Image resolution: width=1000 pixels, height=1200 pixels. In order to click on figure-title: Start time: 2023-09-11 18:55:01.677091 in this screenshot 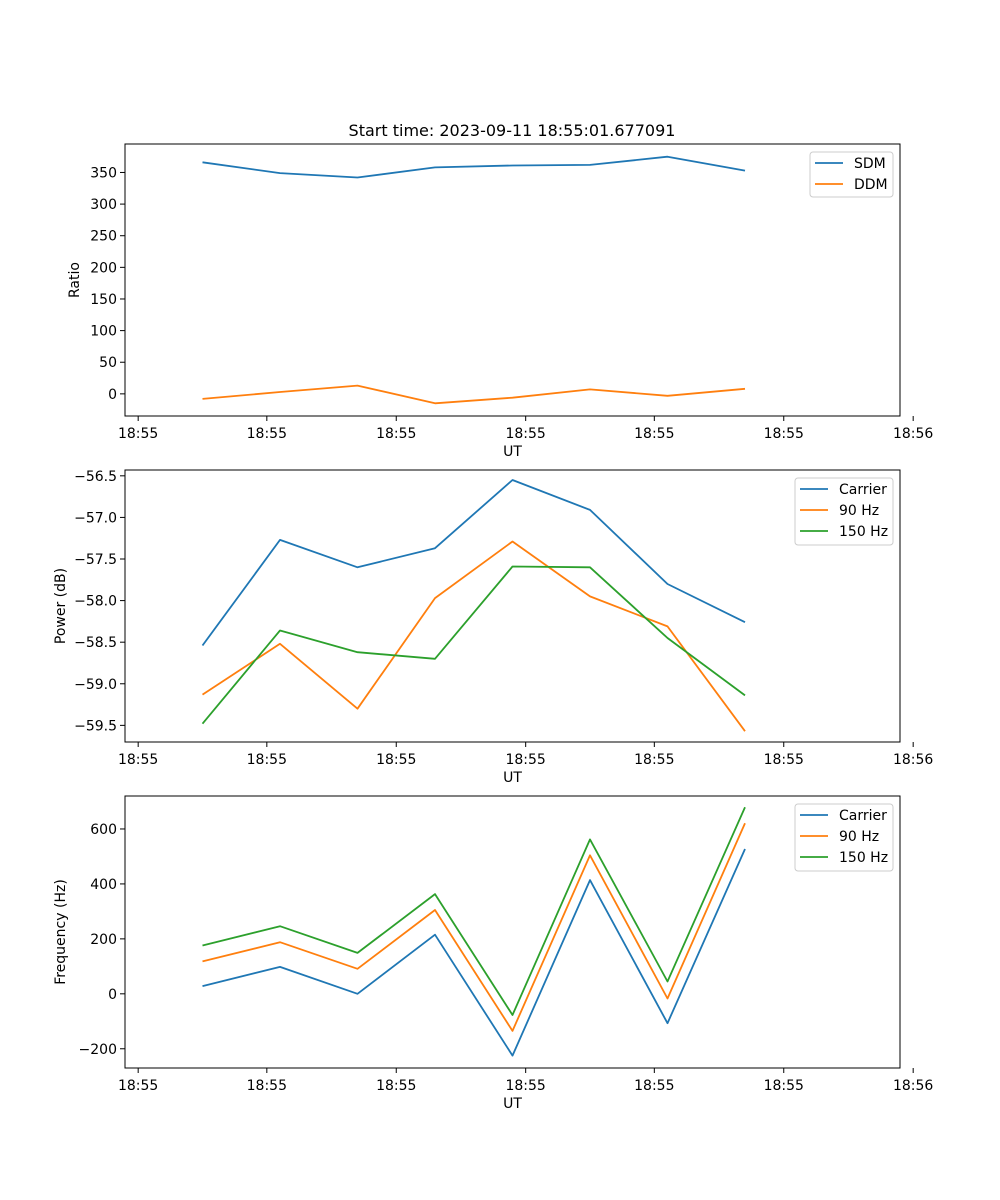, I will do `click(512, 130)`.